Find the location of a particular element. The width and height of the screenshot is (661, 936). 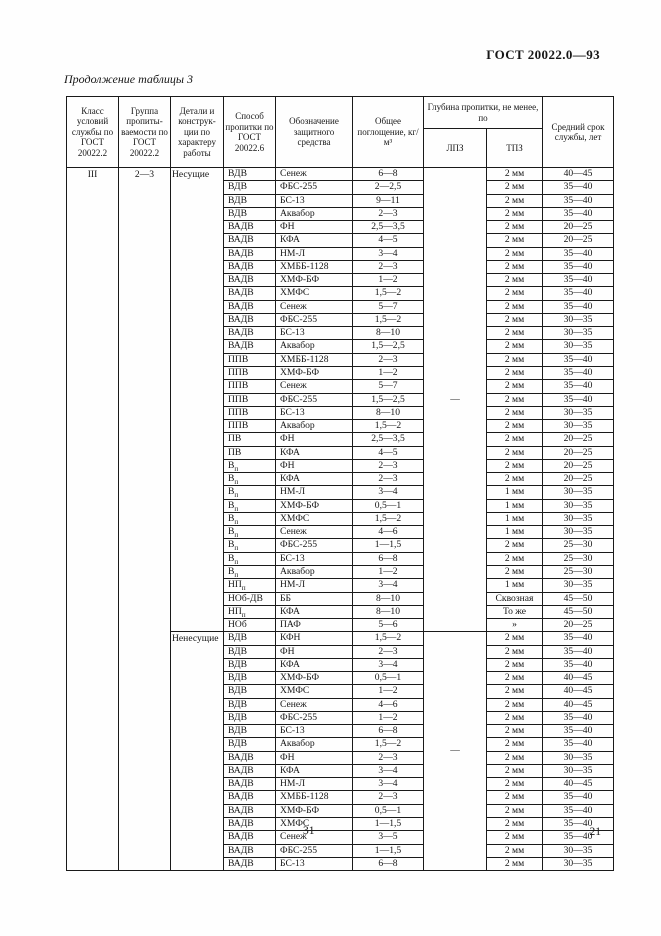

table-row: ВДВ ХМФ-БФ 0,5—1 2 мм 40—45 is located at coordinates (340, 678).